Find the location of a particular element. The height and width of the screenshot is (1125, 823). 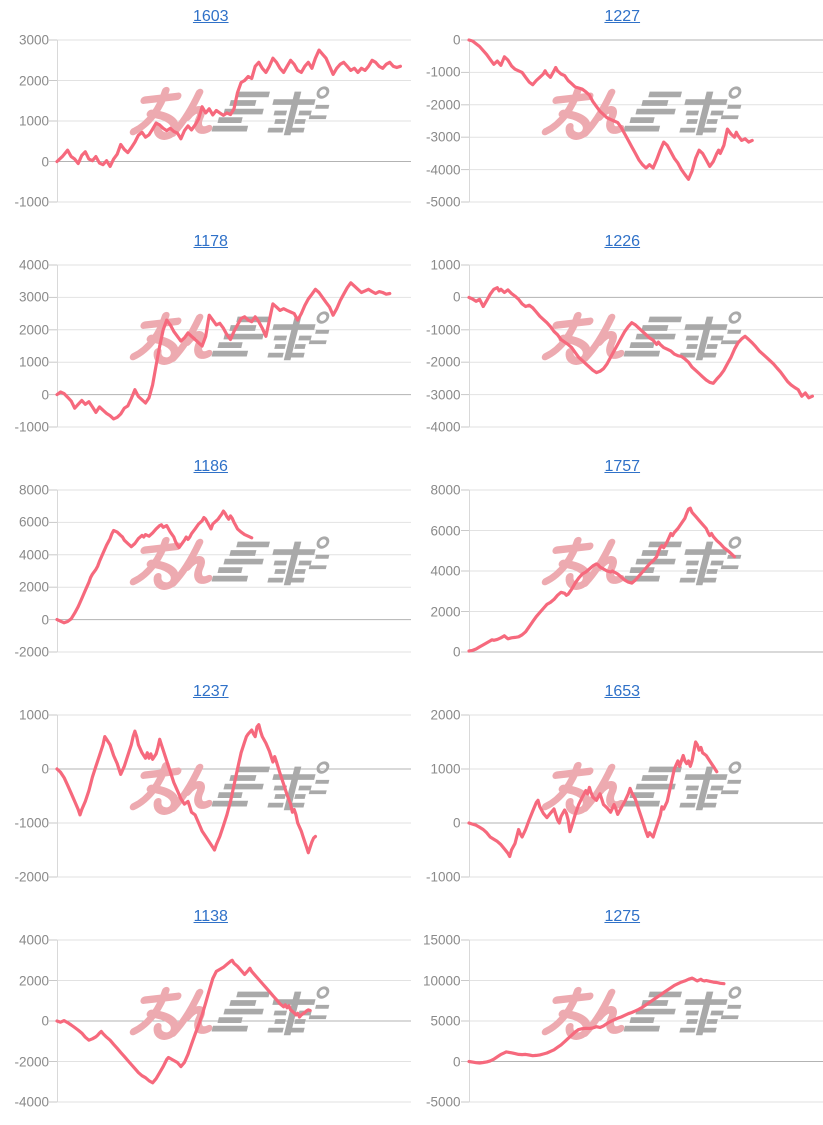

y-axis-labels: 1000 0 -1000 -2000 -3000 -4000 is located at coordinates (436, 346).